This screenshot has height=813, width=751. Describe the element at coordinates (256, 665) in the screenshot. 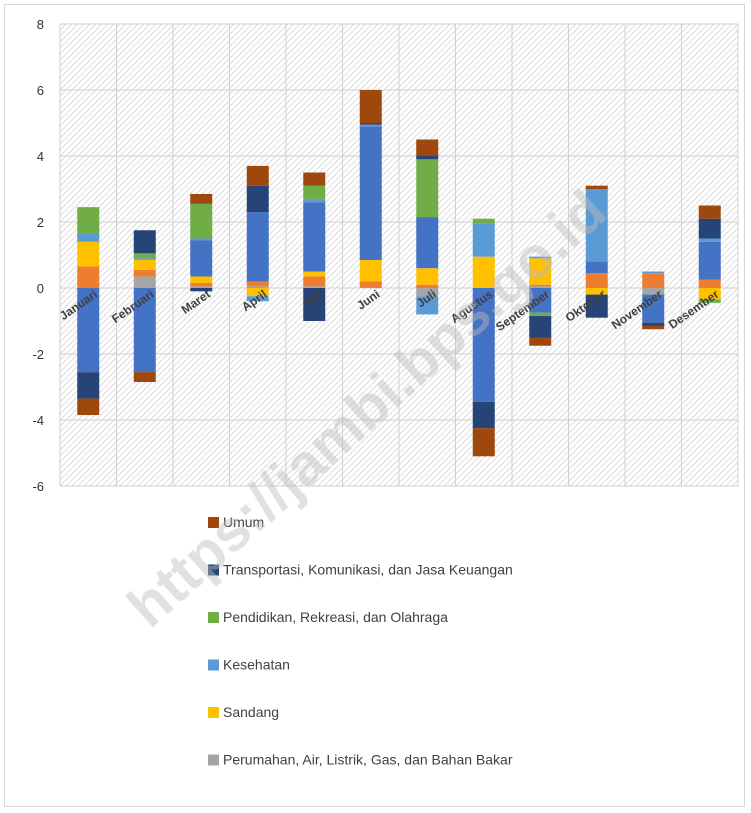

I see `legend-label: Kesehatan` at that location.